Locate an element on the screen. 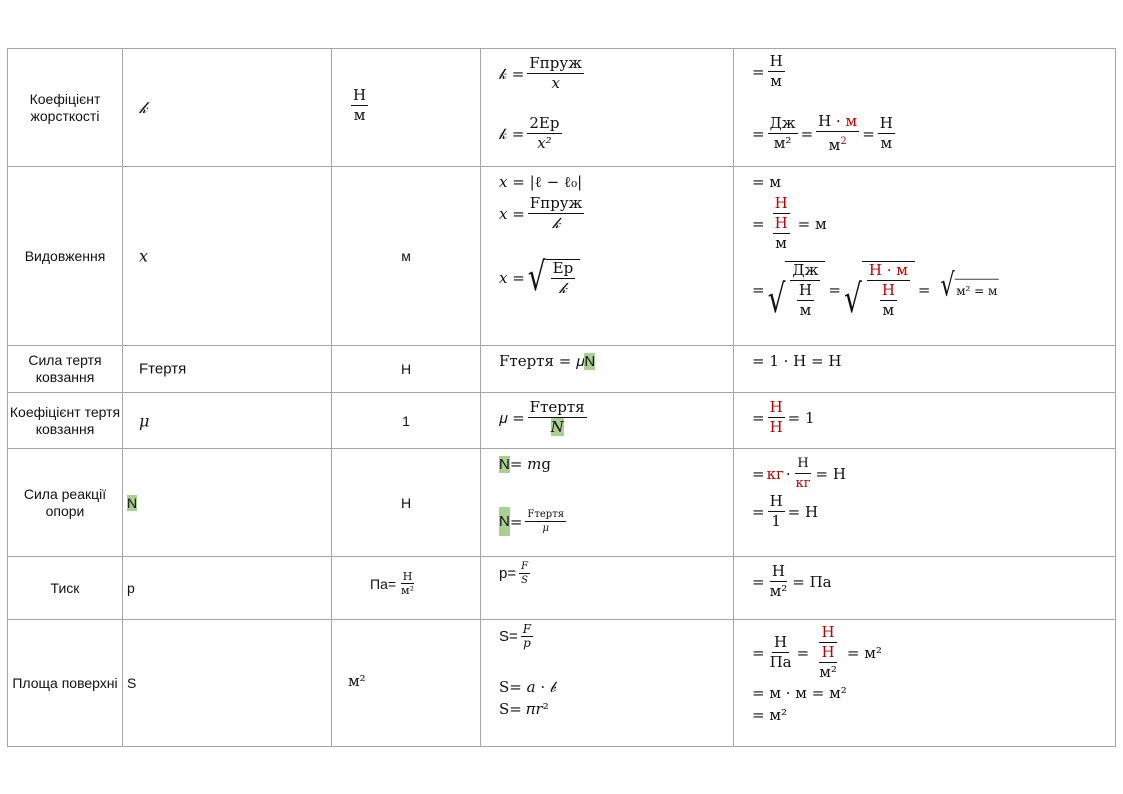 The height and width of the screenshot is (794, 1123). quantity-symbol: S is located at coordinates (227, 683).